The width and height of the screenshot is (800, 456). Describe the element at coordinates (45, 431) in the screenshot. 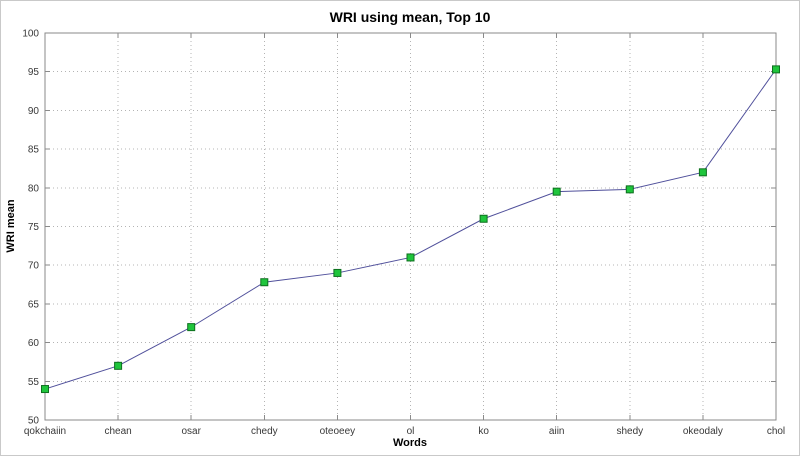

I see `x-tick-label: qokchaiin` at that location.